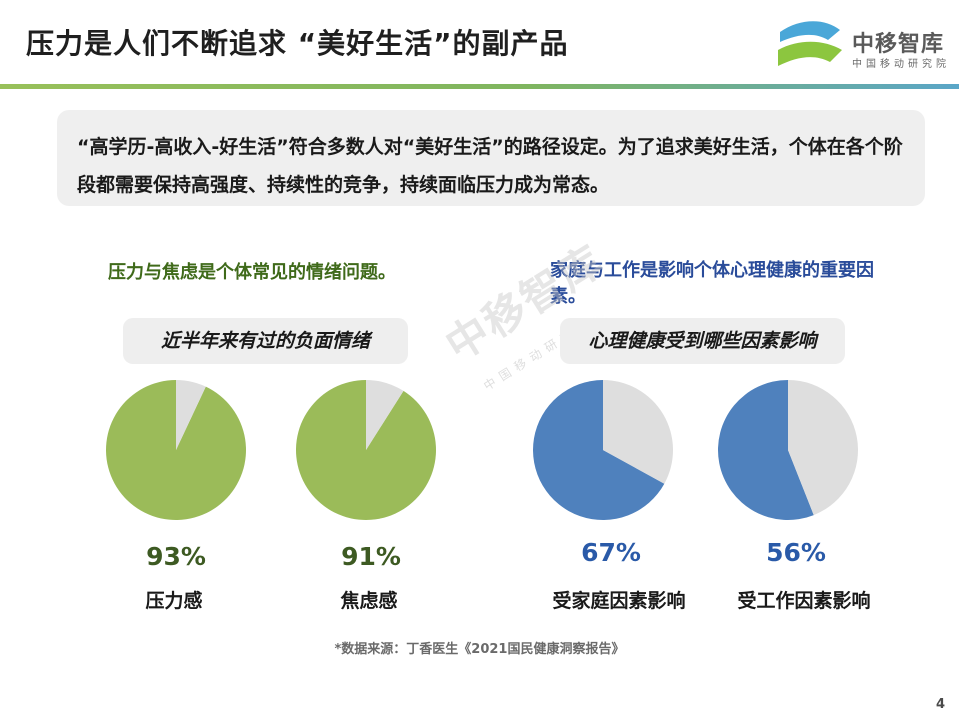  I want to click on left-callout: 近半年来有过的负面情绪, so click(265, 341).